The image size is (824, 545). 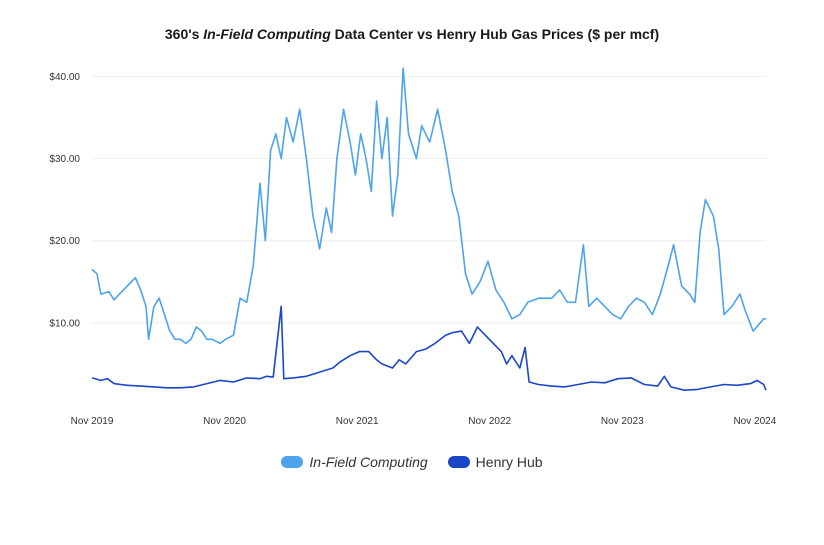 I want to click on x-tick-label: Nov 2020, so click(x=224, y=421).